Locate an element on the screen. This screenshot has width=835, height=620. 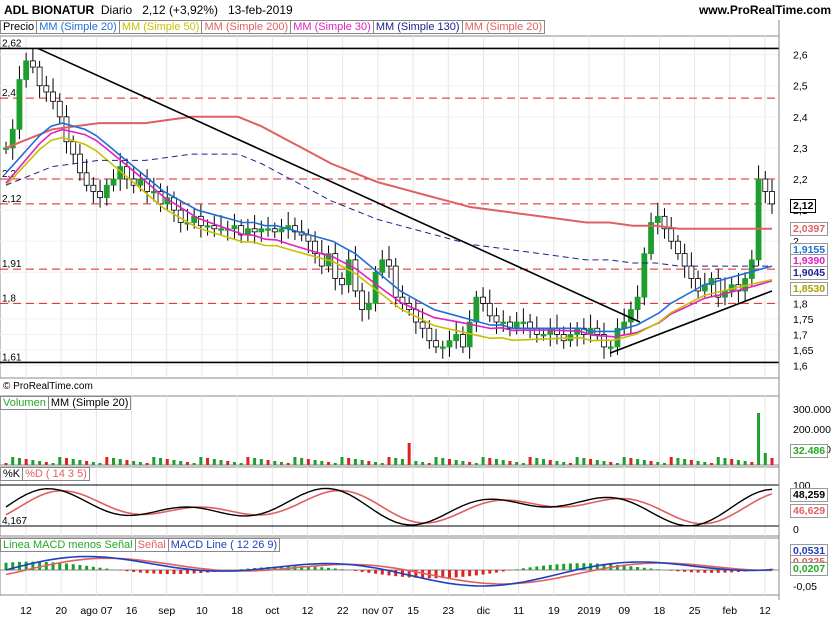
price-legend-4: MM (Simple 30) is located at coordinates (332, 27).